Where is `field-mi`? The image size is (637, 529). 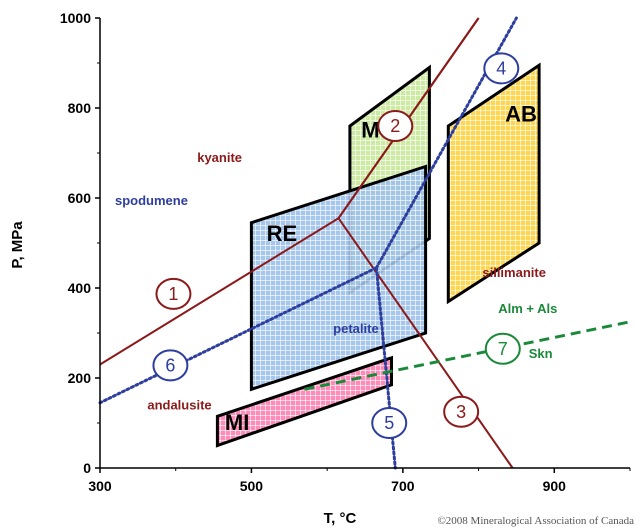 field-mi is located at coordinates (304, 401).